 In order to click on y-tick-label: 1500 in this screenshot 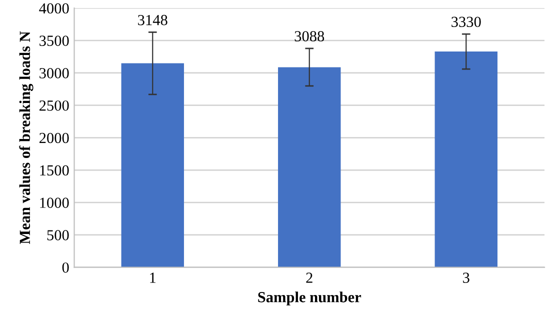, I will do `click(54, 170)`.